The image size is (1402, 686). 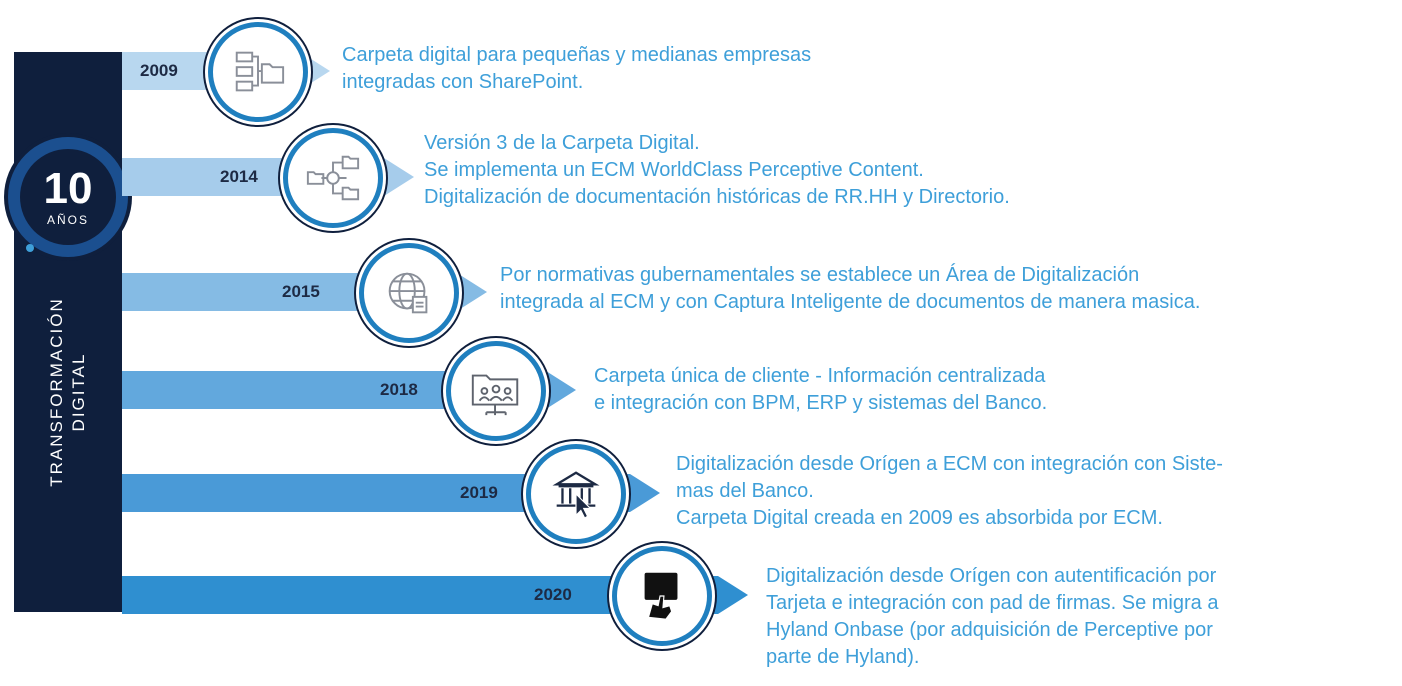 I want to click on year-label: 2019, so click(x=479, y=492).